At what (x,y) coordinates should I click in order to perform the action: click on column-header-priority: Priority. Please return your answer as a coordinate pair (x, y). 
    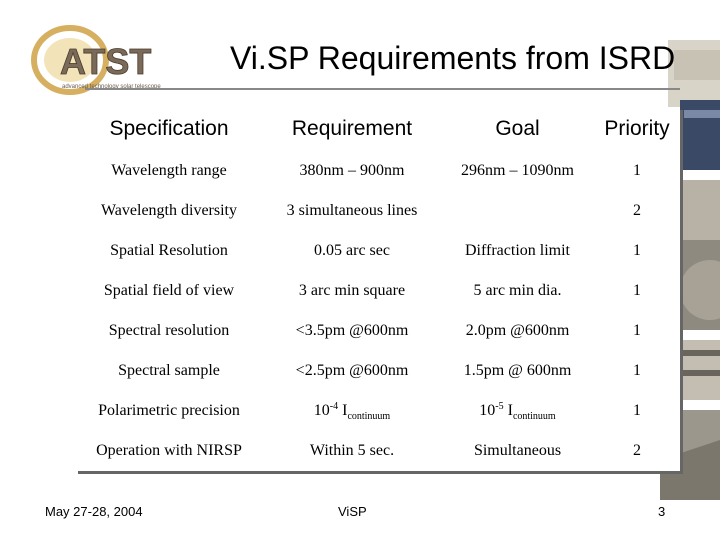
    Looking at the image, I should click on (637, 128).